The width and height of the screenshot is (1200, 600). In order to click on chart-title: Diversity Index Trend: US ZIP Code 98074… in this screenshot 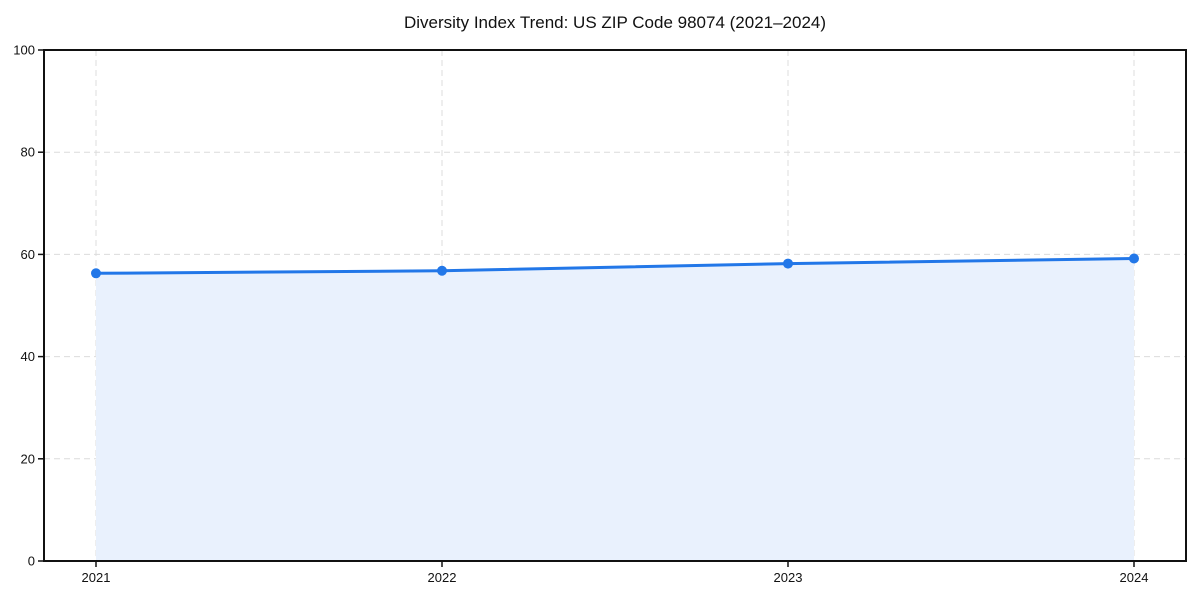, I will do `click(615, 22)`.